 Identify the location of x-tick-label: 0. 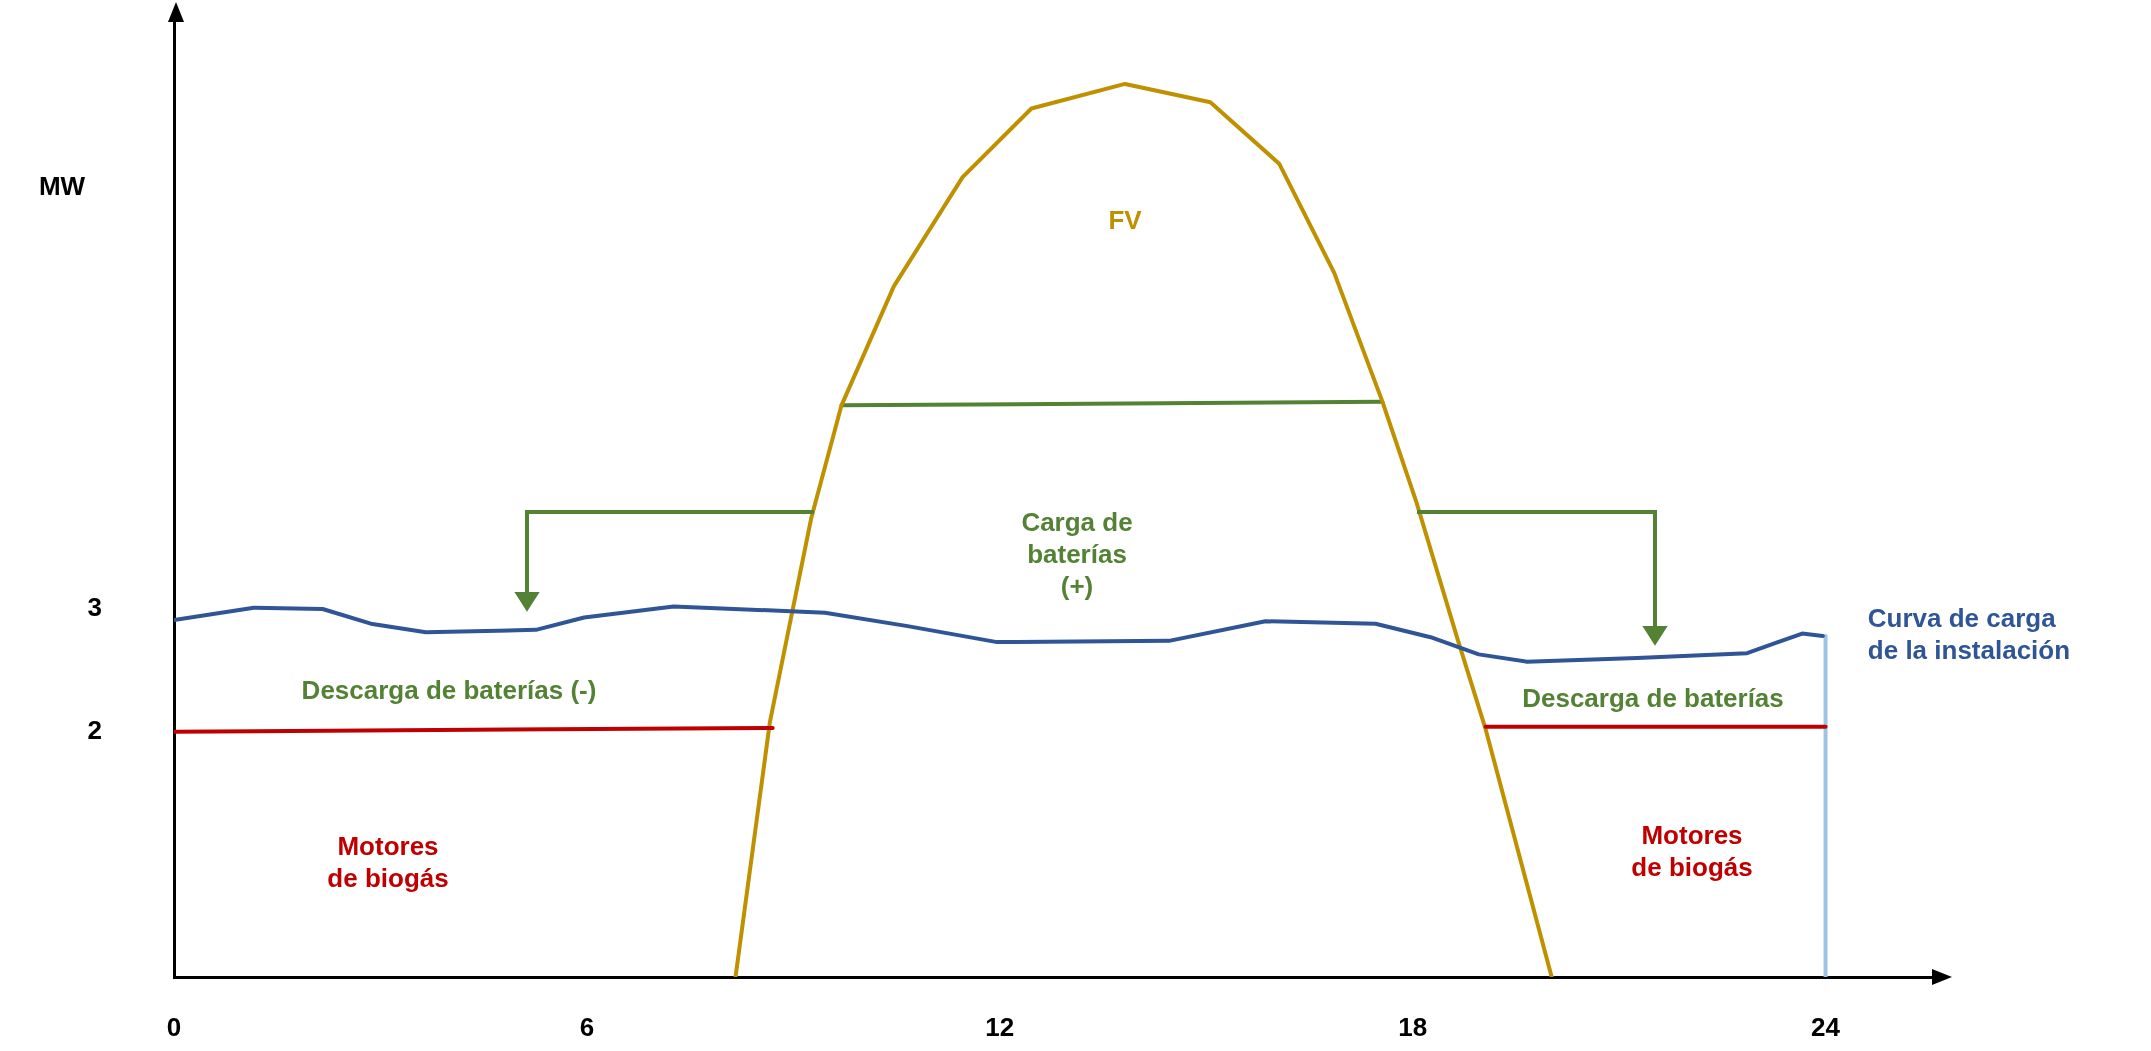
(174, 1026).